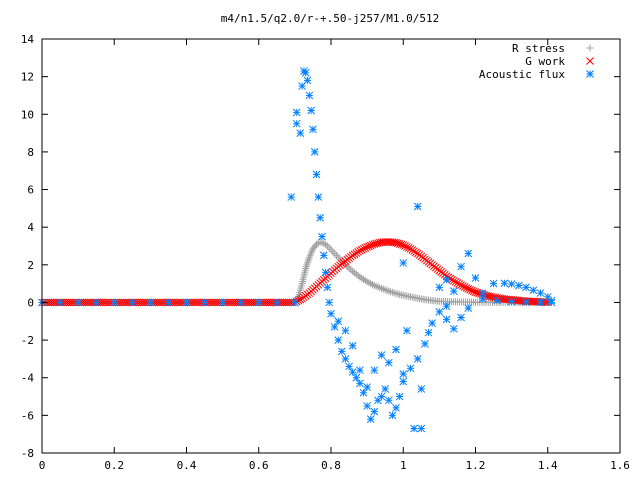  What do you see at coordinates (403, 465) in the screenshot?
I see `x-tick-label: 1` at bounding box center [403, 465].